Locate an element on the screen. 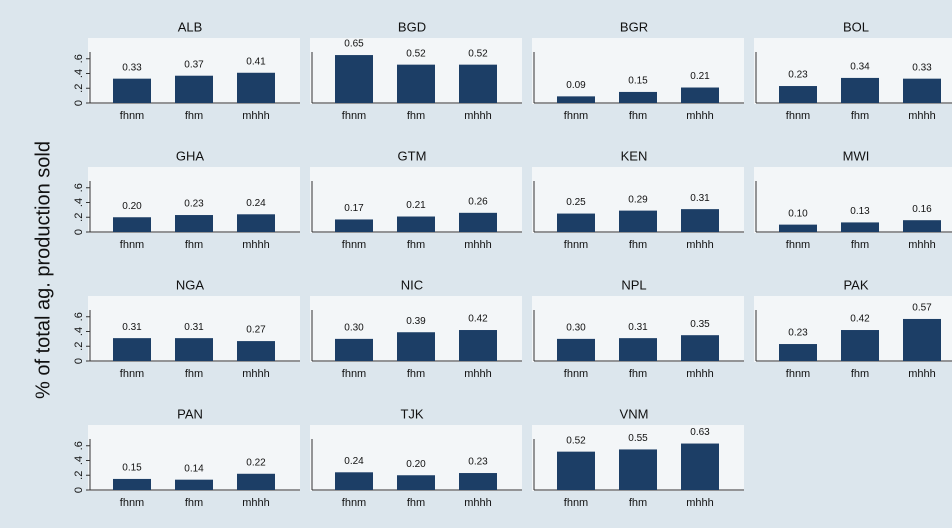 The height and width of the screenshot is (528, 952). panel-title: TJK is located at coordinates (411, 413).